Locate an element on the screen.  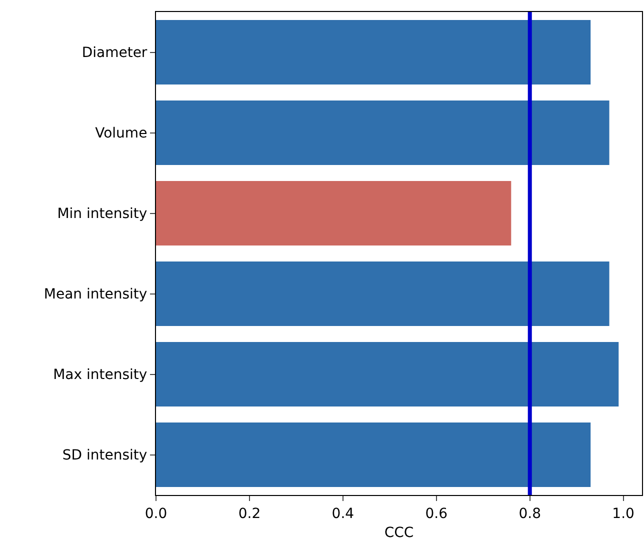
y-tick-label: Min intensity is located at coordinates (102, 214).